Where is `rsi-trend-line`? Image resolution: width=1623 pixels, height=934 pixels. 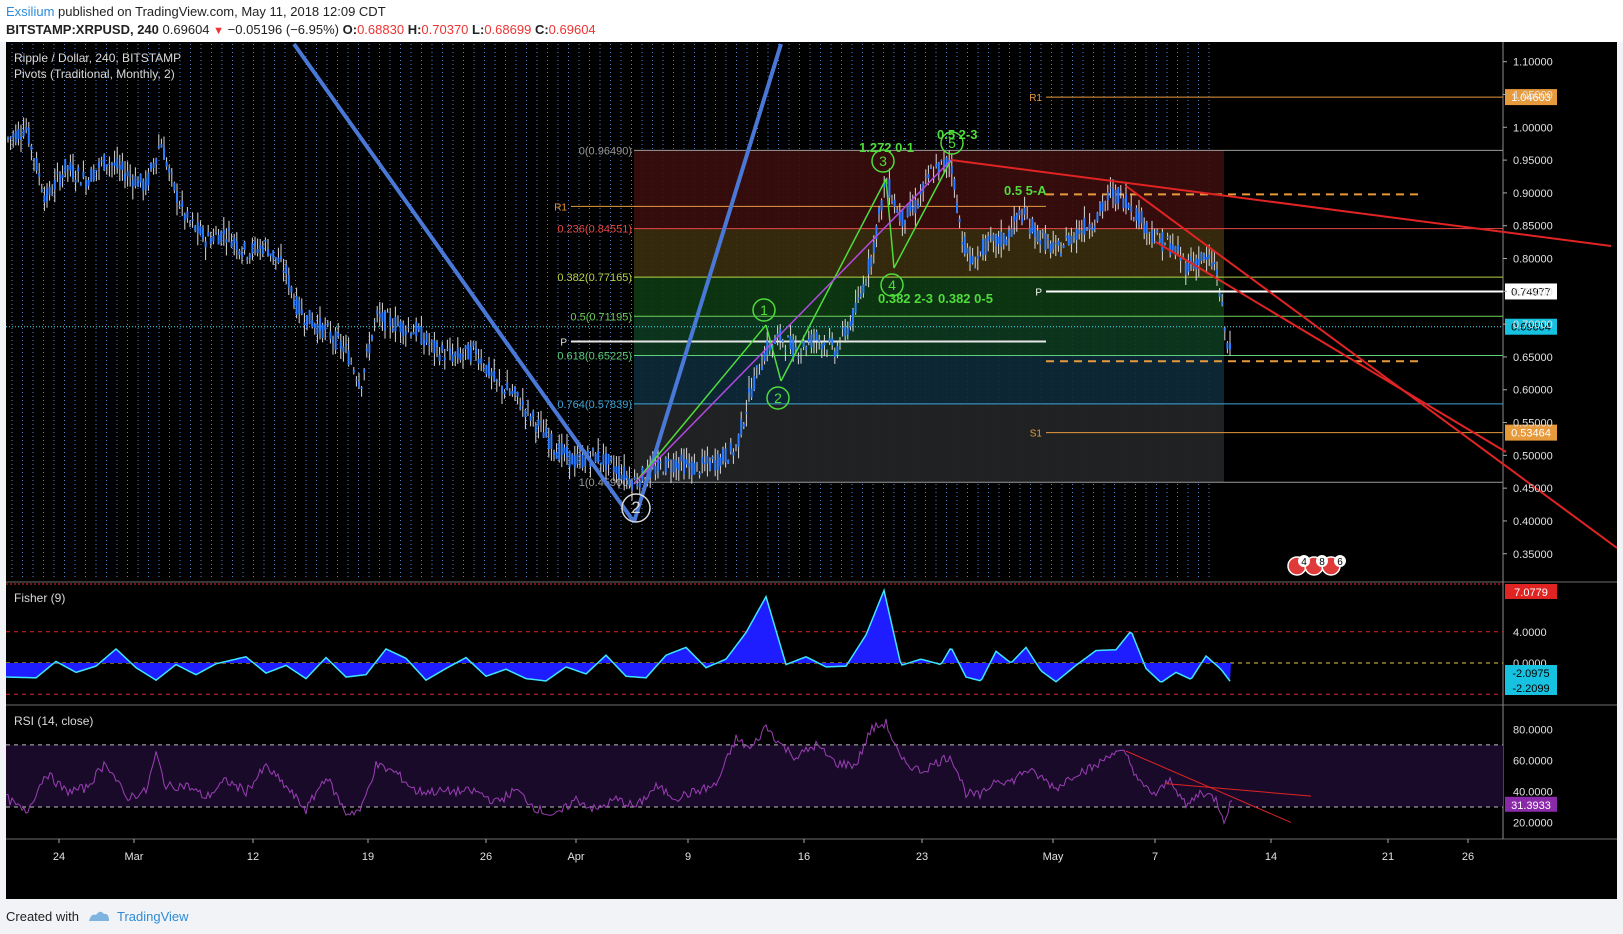
rsi-trend-line is located at coordinates (1208, 786).